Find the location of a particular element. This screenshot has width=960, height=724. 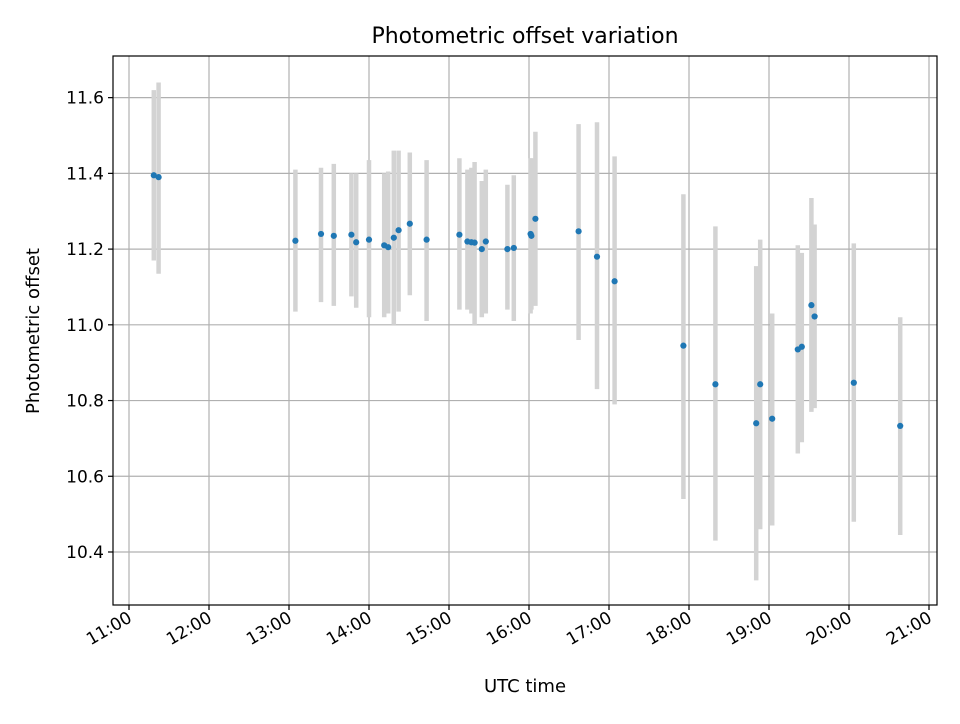

y-tick-label: 11.4 is located at coordinates (85, 174).